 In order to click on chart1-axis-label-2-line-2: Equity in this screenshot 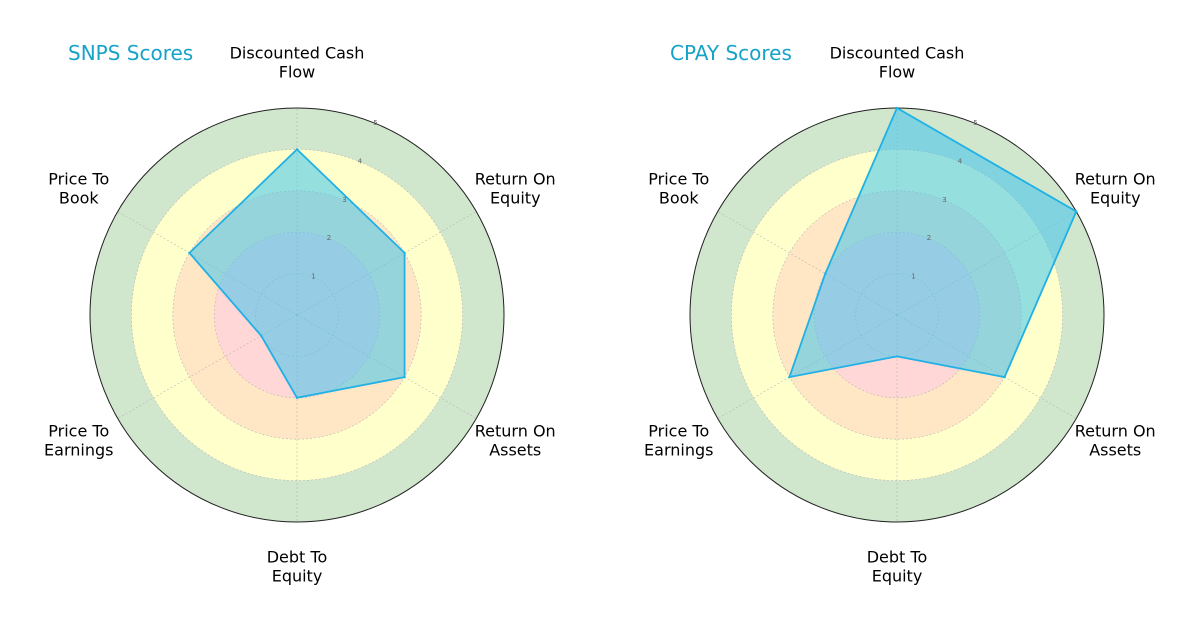, I will do `click(515, 197)`.